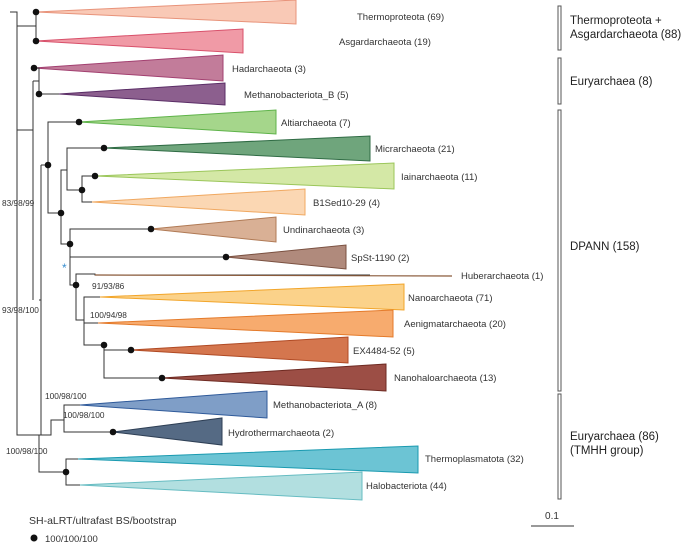  Describe the element at coordinates (139, 41) in the screenshot. I see `clade-triangle-asgardarchaeota` at that location.